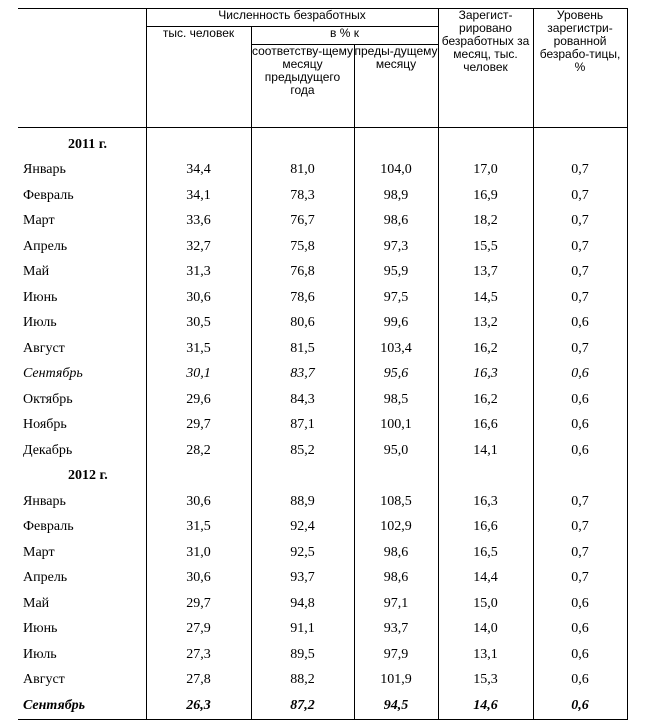  I want to click on table-row: Декабрь 28,2 85,2 95,0 14,1 0,6, so click(323, 451).